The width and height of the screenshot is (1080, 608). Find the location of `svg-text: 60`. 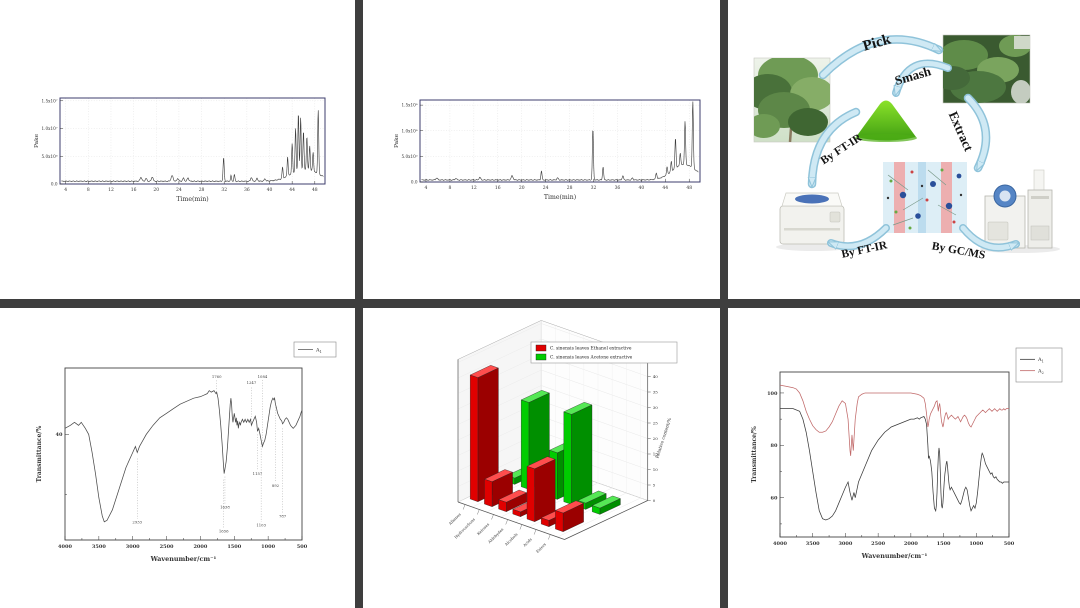

svg-text: 60 is located at coordinates (774, 499).